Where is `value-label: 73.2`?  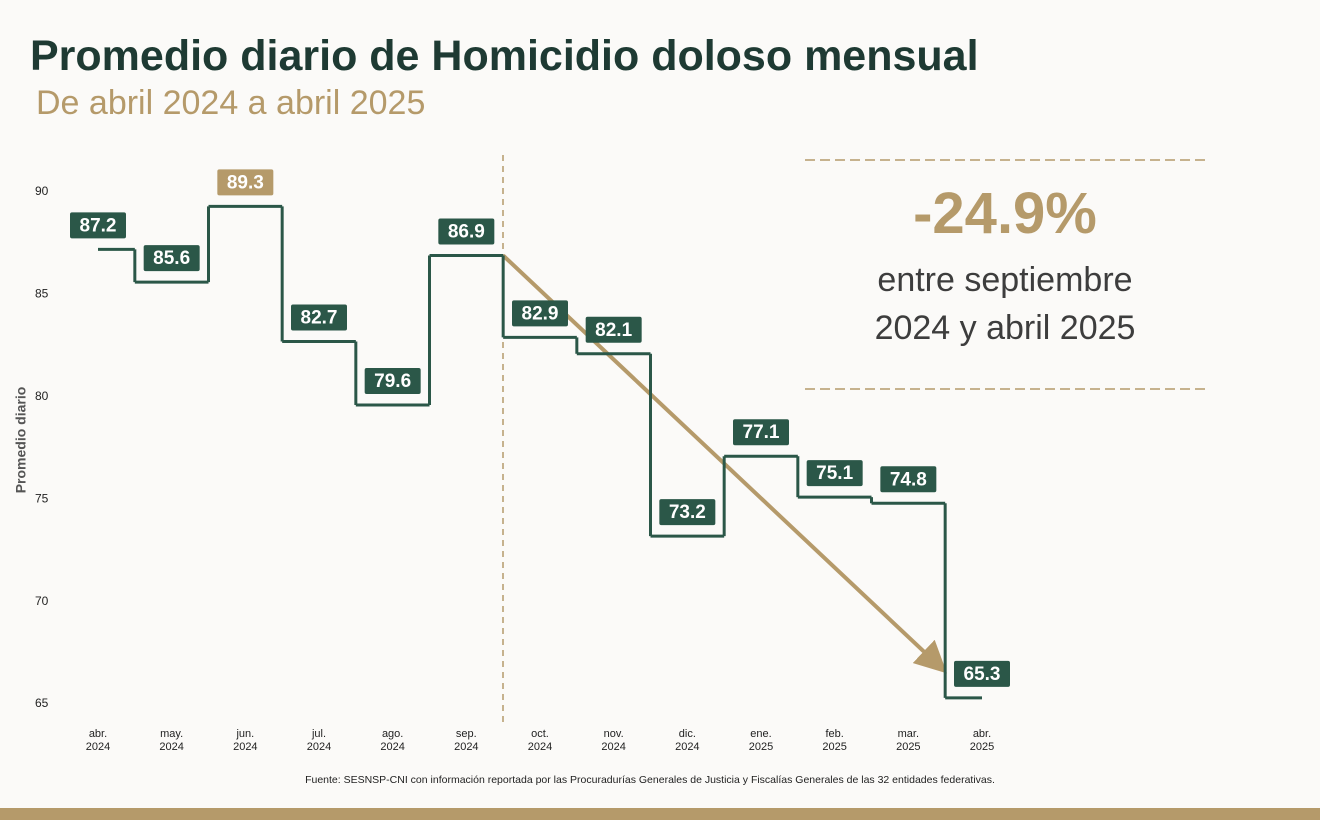
value-label: 73.2 is located at coordinates (687, 512).